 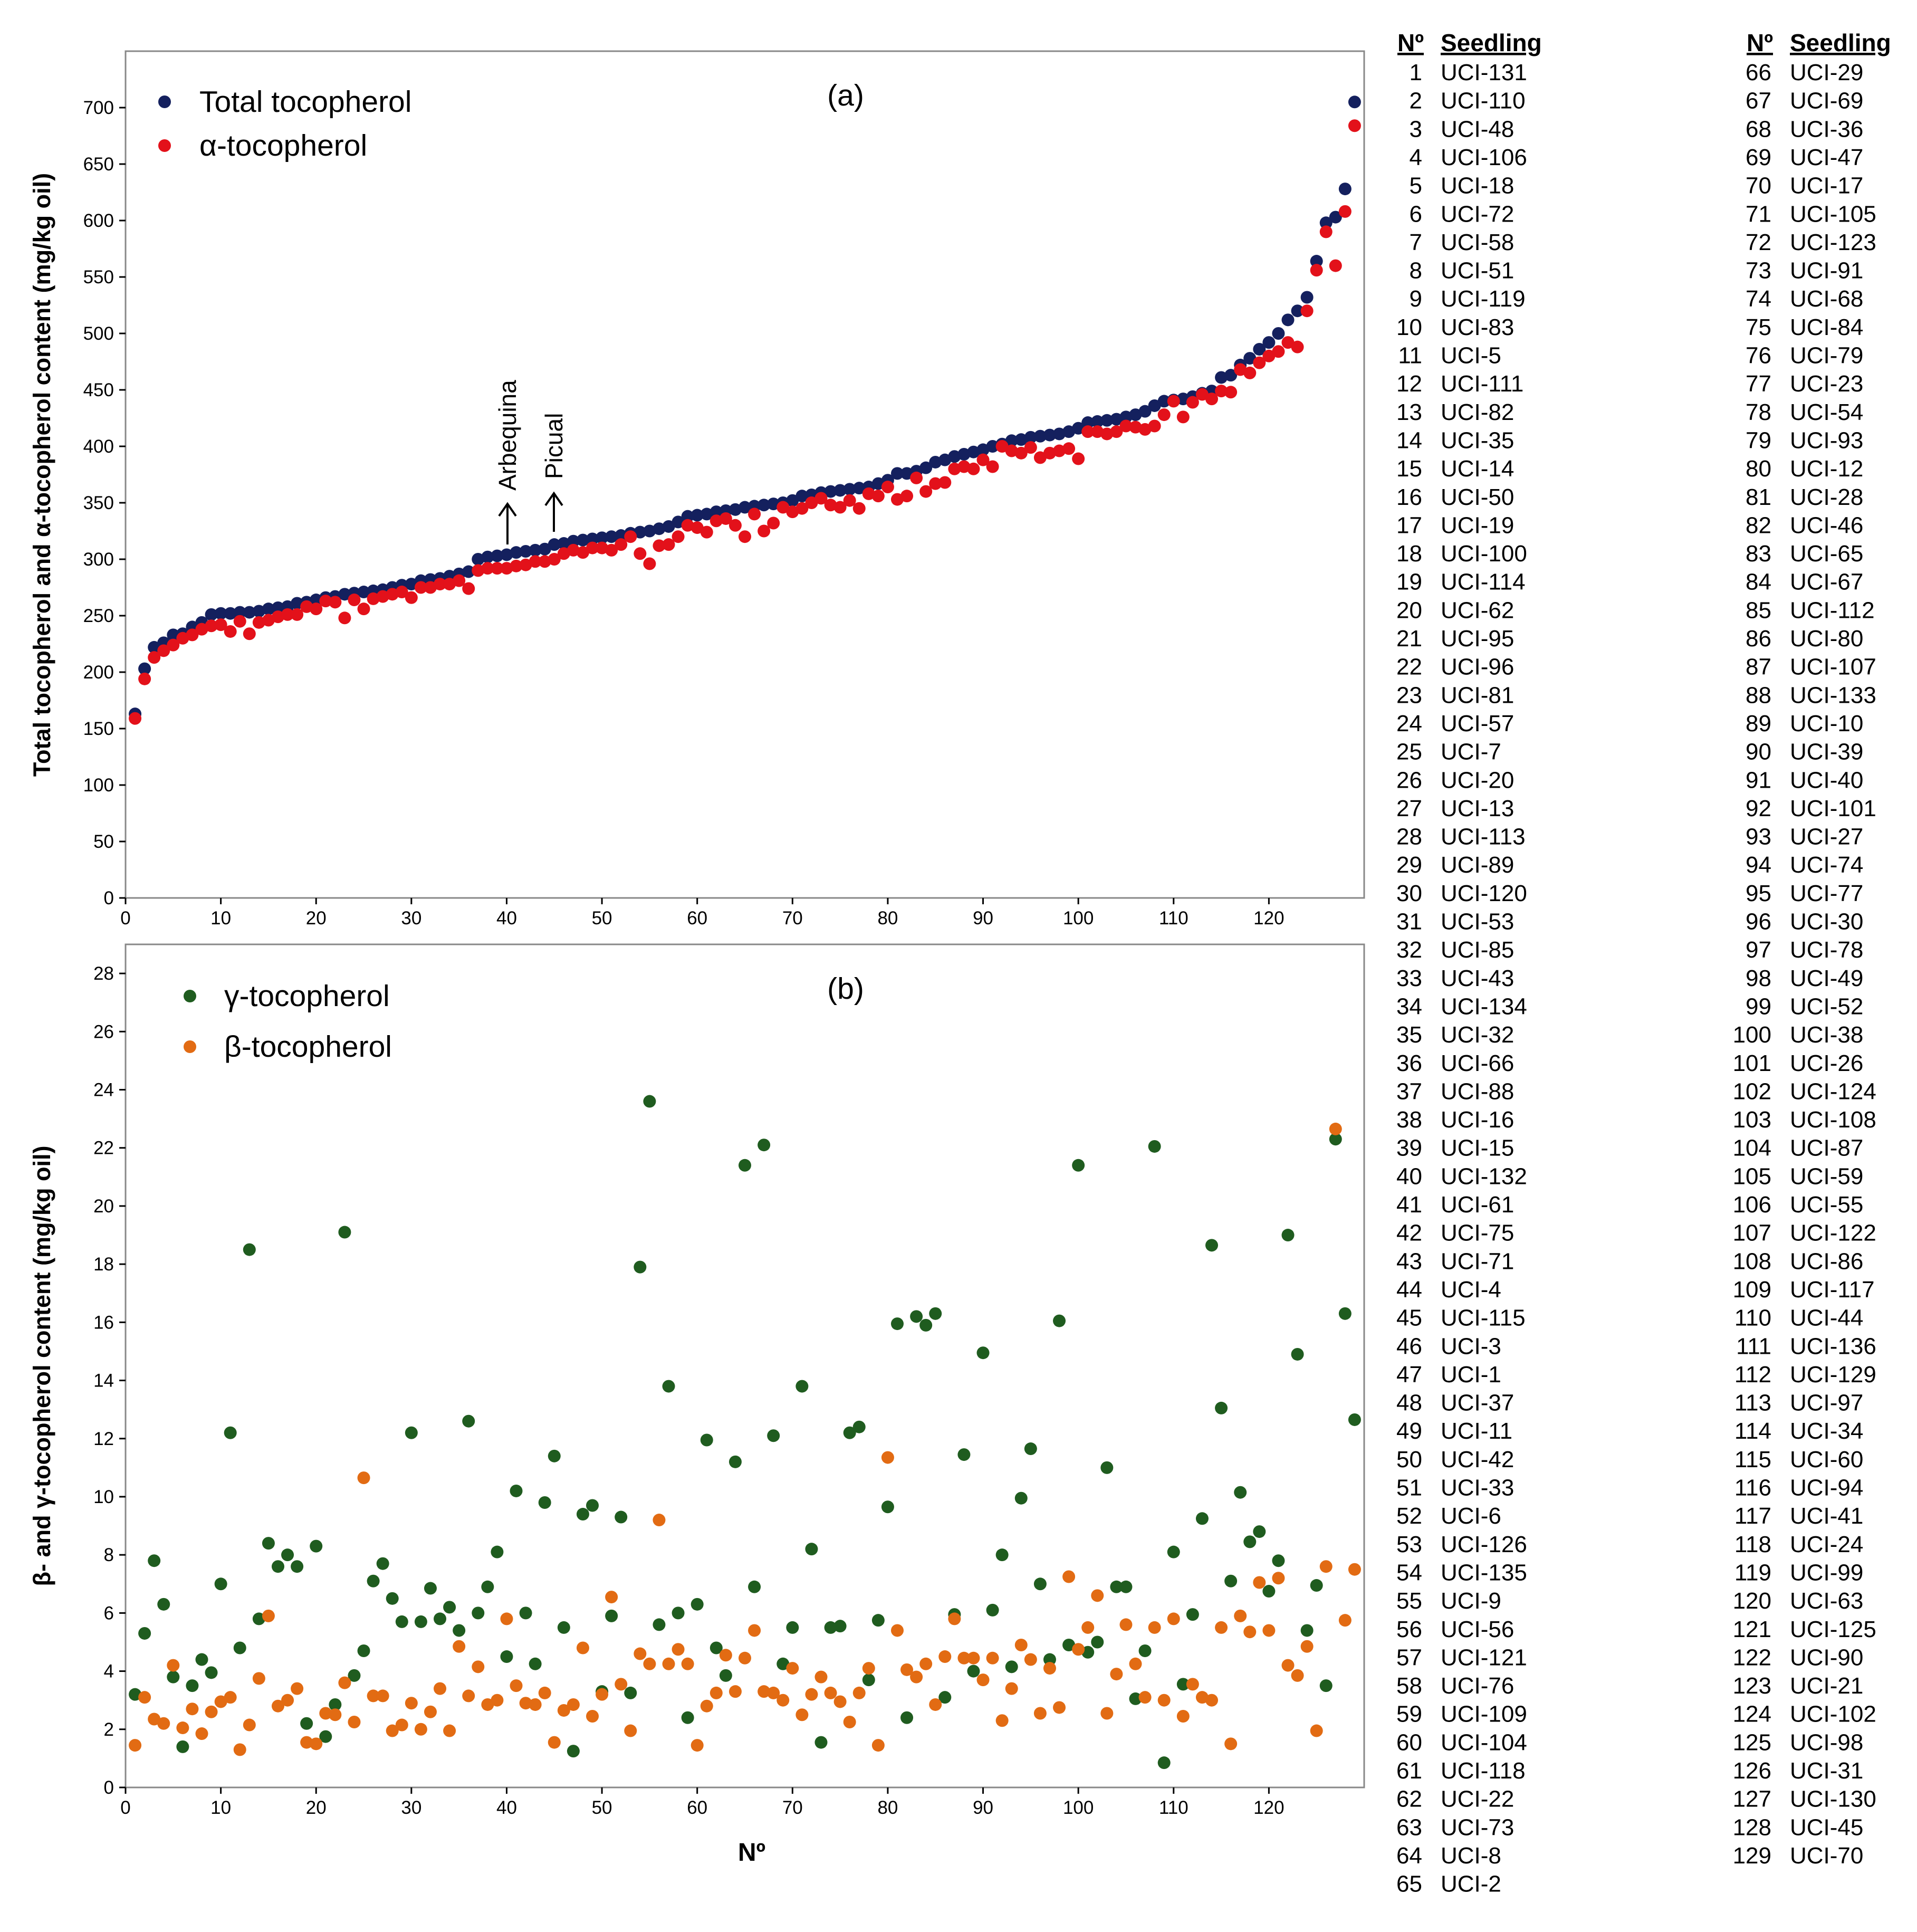 I want to click on table-row-seedling: UCI-45, so click(x=1826, y=1827).